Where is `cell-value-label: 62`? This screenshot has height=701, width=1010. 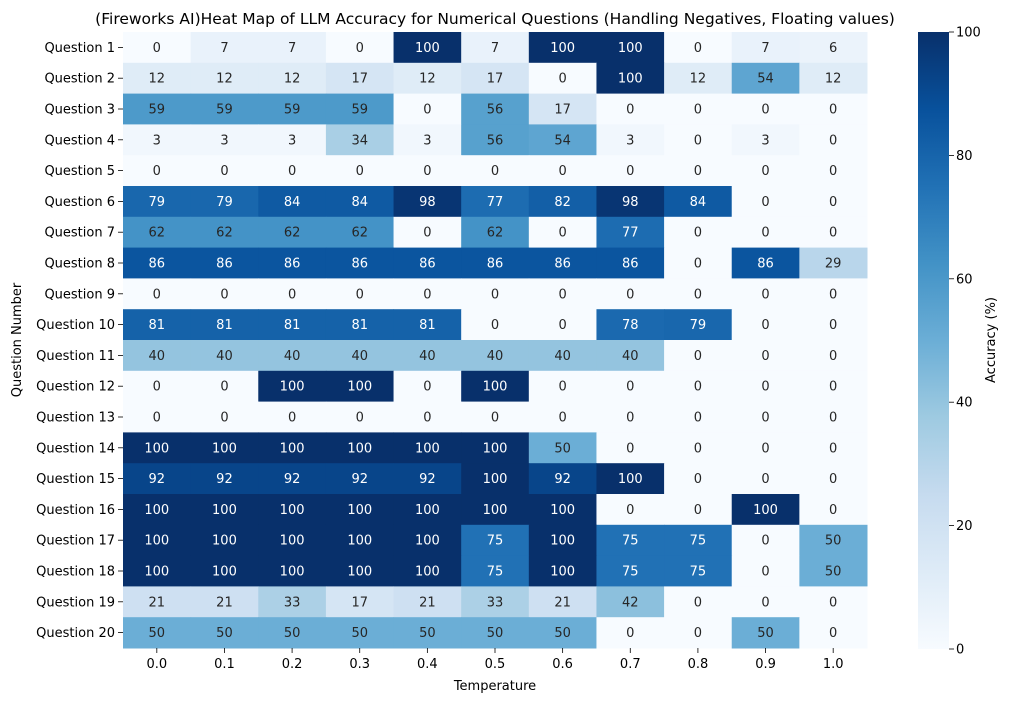 cell-value-label: 62 is located at coordinates (292, 233).